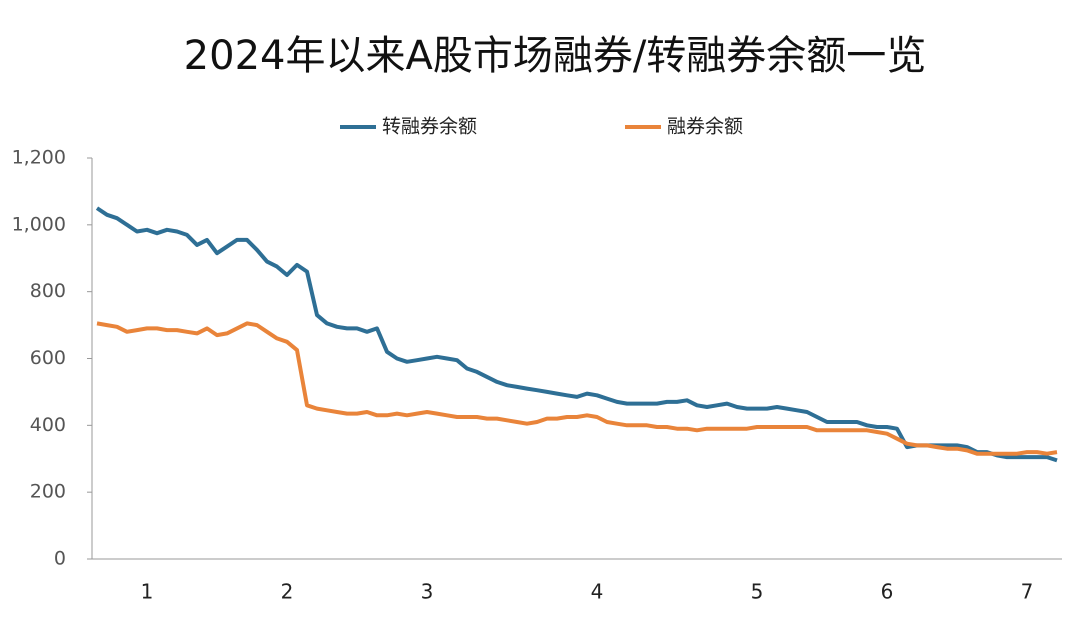  I want to click on legend-label: 转融券余额, so click(429, 127).